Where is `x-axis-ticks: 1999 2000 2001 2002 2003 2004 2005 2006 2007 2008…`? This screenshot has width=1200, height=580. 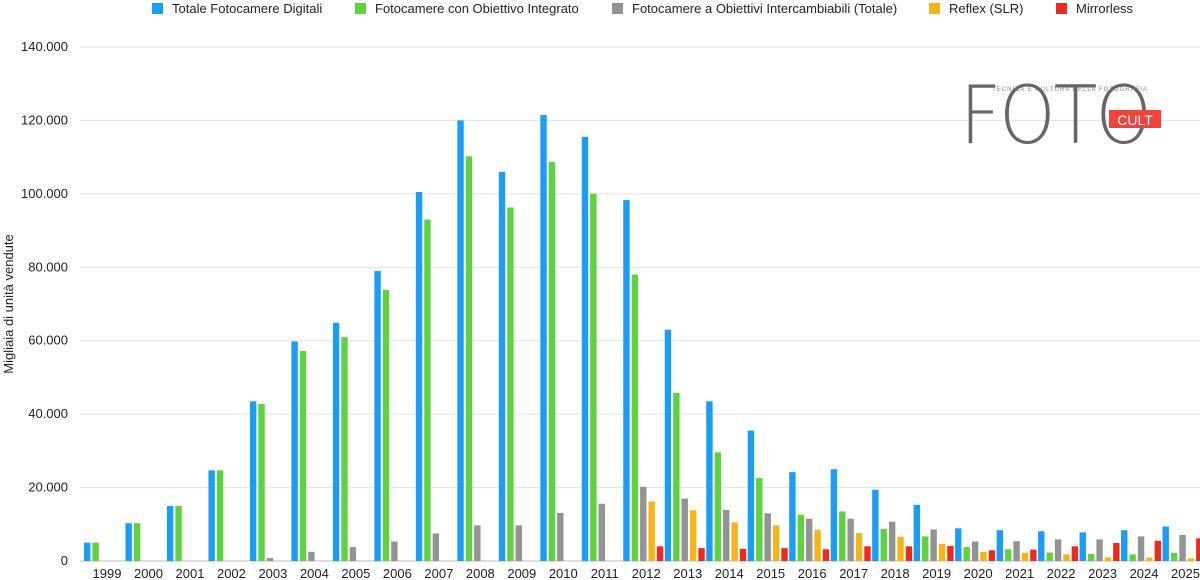
x-axis-ticks: 1999 2000 2001 2002 2003 2004 2005 2006 2007 2008… is located at coordinates (646, 573).